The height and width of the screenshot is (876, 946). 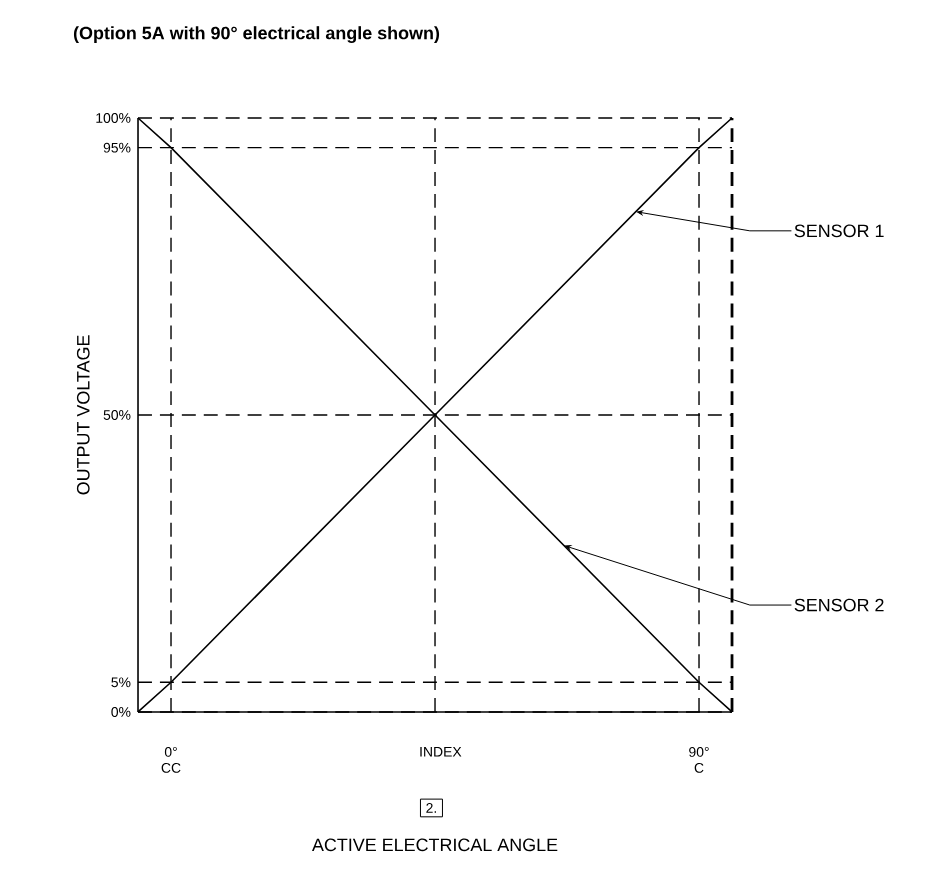 I want to click on text: SENSOR 2, so click(x=839, y=605).